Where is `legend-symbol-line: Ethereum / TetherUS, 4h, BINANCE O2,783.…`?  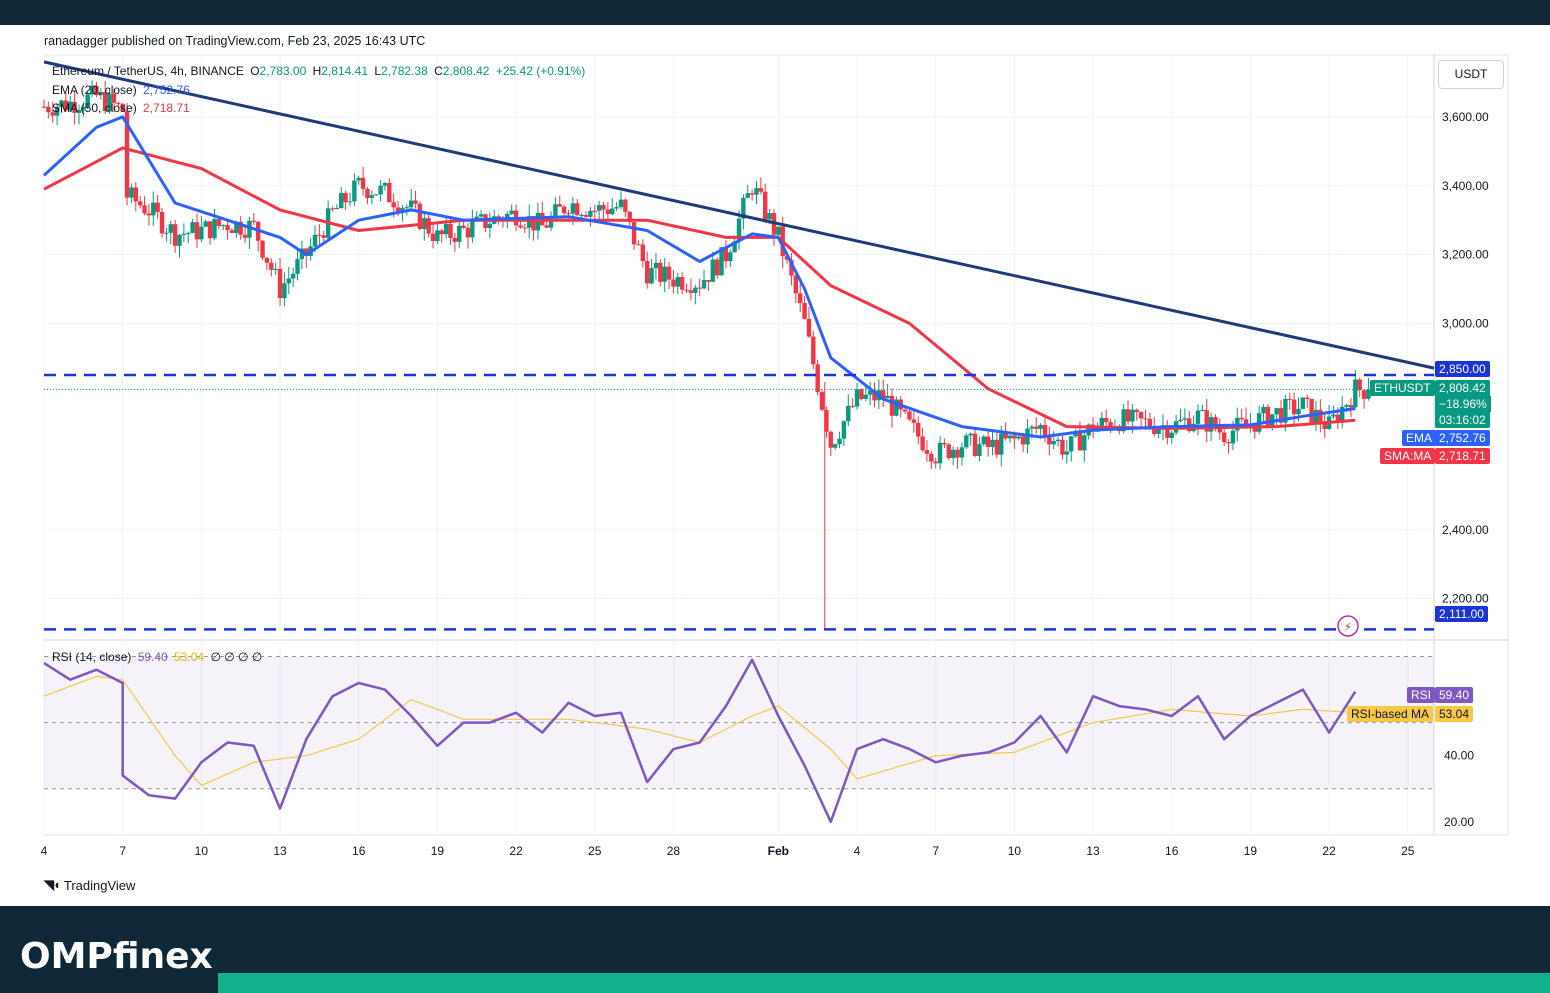 legend-symbol-line: Ethereum / TetherUS, 4h, BINANCE O2,783.… is located at coordinates (320, 71).